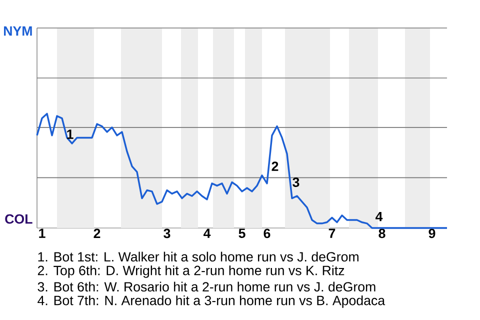 This screenshot has width=480, height=320. I want to click on x-tick-label: 8, so click(382, 233).